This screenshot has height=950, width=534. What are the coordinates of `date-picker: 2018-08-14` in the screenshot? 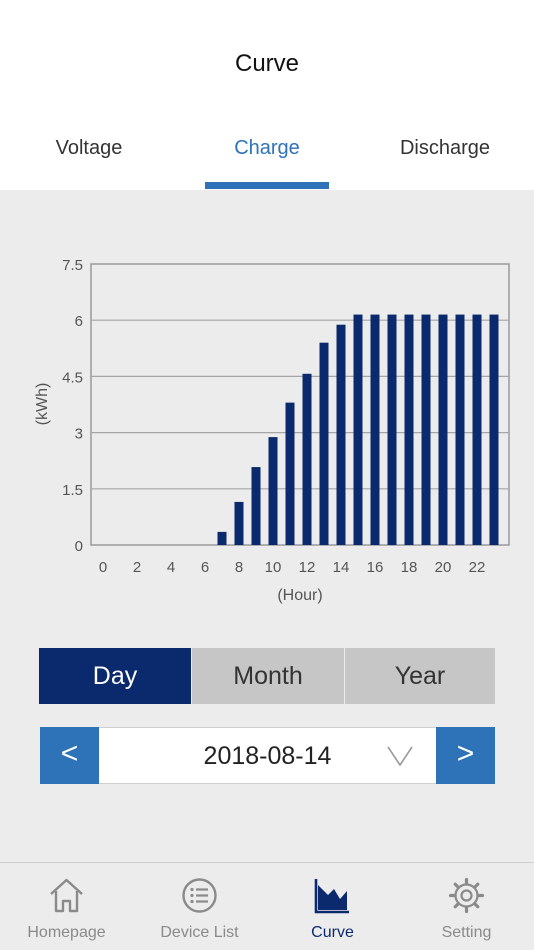 It's located at (267, 755).